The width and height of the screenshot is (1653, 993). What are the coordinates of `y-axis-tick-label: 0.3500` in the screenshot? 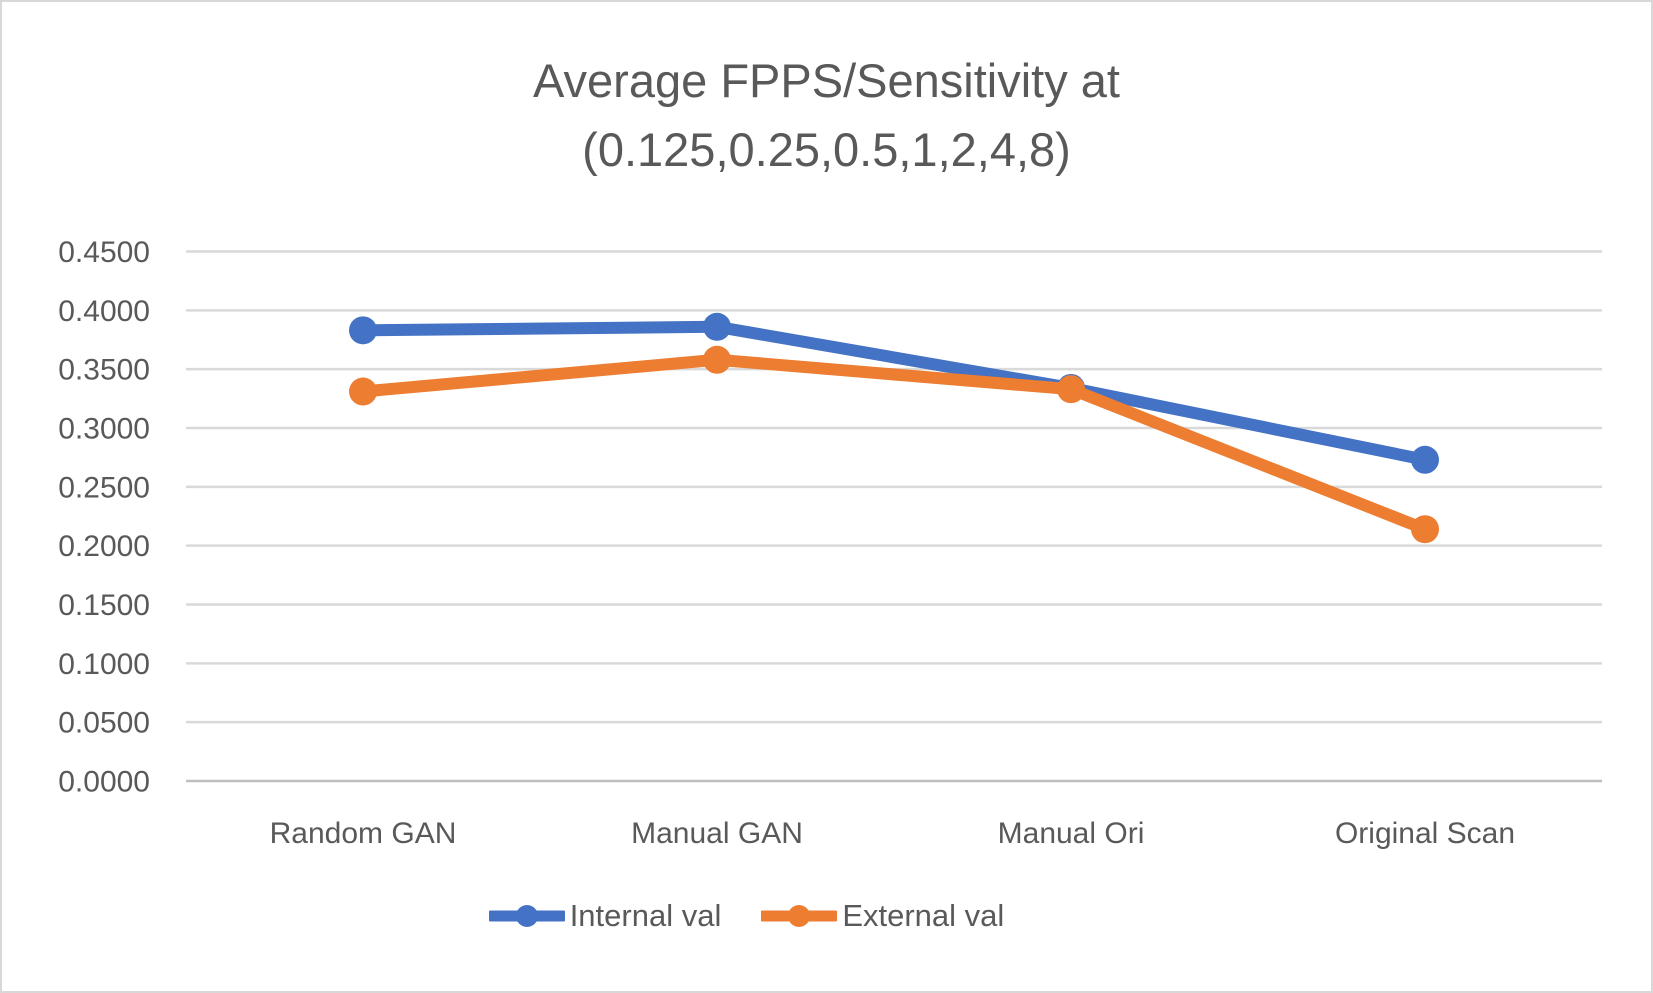 It's located at (104, 370).